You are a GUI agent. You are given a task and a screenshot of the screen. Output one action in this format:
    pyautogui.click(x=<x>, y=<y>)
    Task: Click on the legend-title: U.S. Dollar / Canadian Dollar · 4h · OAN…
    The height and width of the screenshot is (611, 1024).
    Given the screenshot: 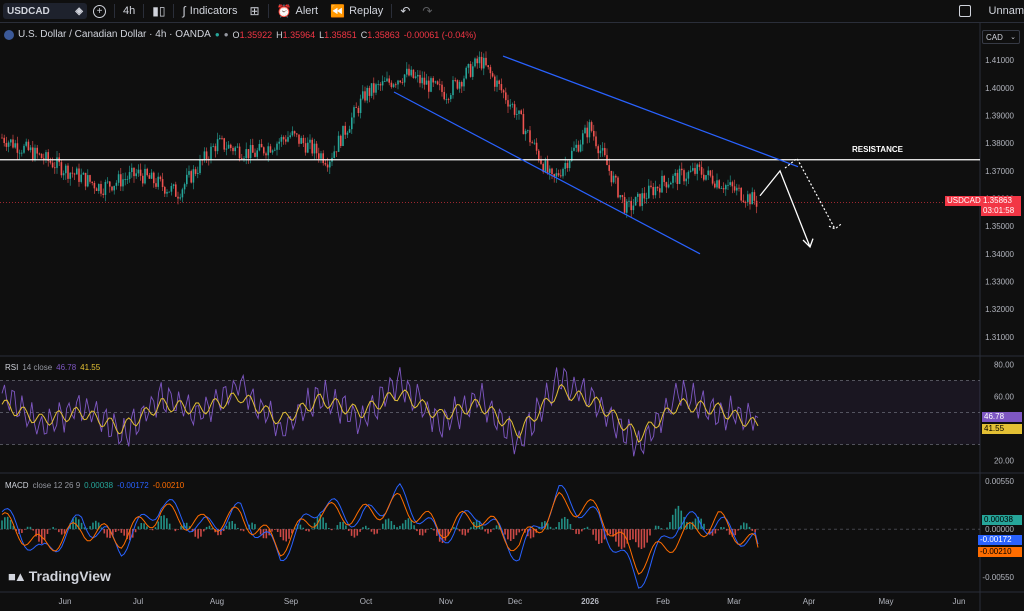 What is the action you would take?
    pyautogui.click(x=114, y=34)
    